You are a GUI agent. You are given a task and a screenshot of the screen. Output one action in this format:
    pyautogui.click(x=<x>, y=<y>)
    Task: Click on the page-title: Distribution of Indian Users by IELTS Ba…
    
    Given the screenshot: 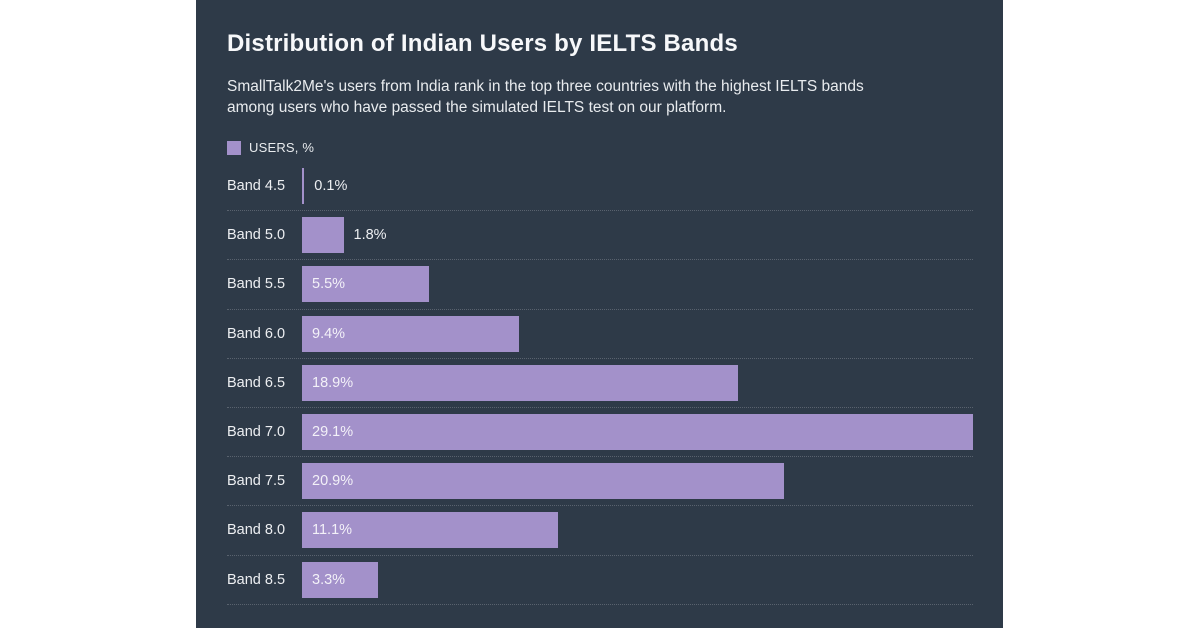 What is the action you would take?
    pyautogui.click(x=482, y=43)
    